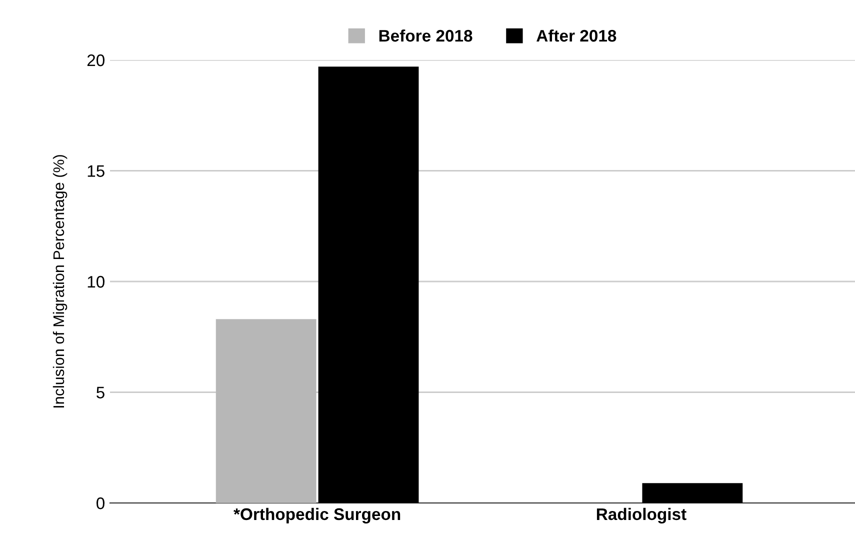  I want to click on x-tick-label: *Orthopedic Surgeon, so click(317, 516).